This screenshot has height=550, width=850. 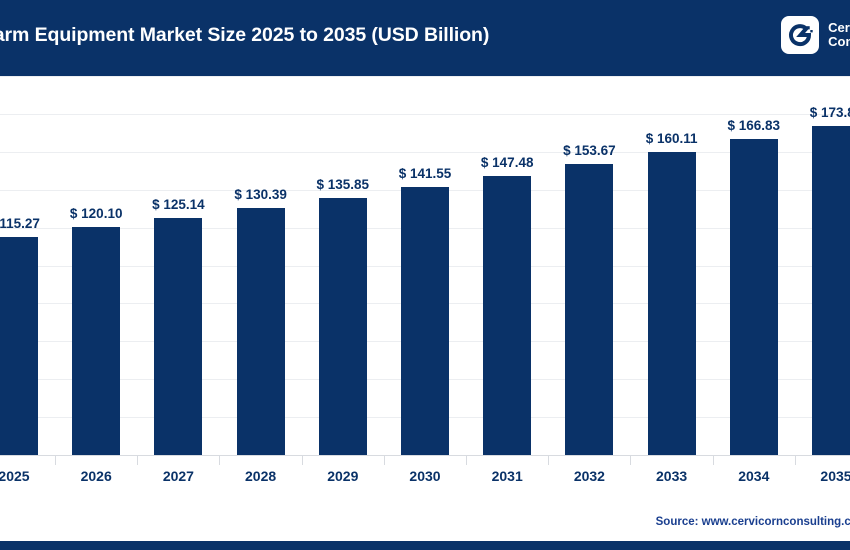 What do you see at coordinates (829, 112) in the screenshot?
I see `bar-value-label-2035: $ 173.85` at bounding box center [829, 112].